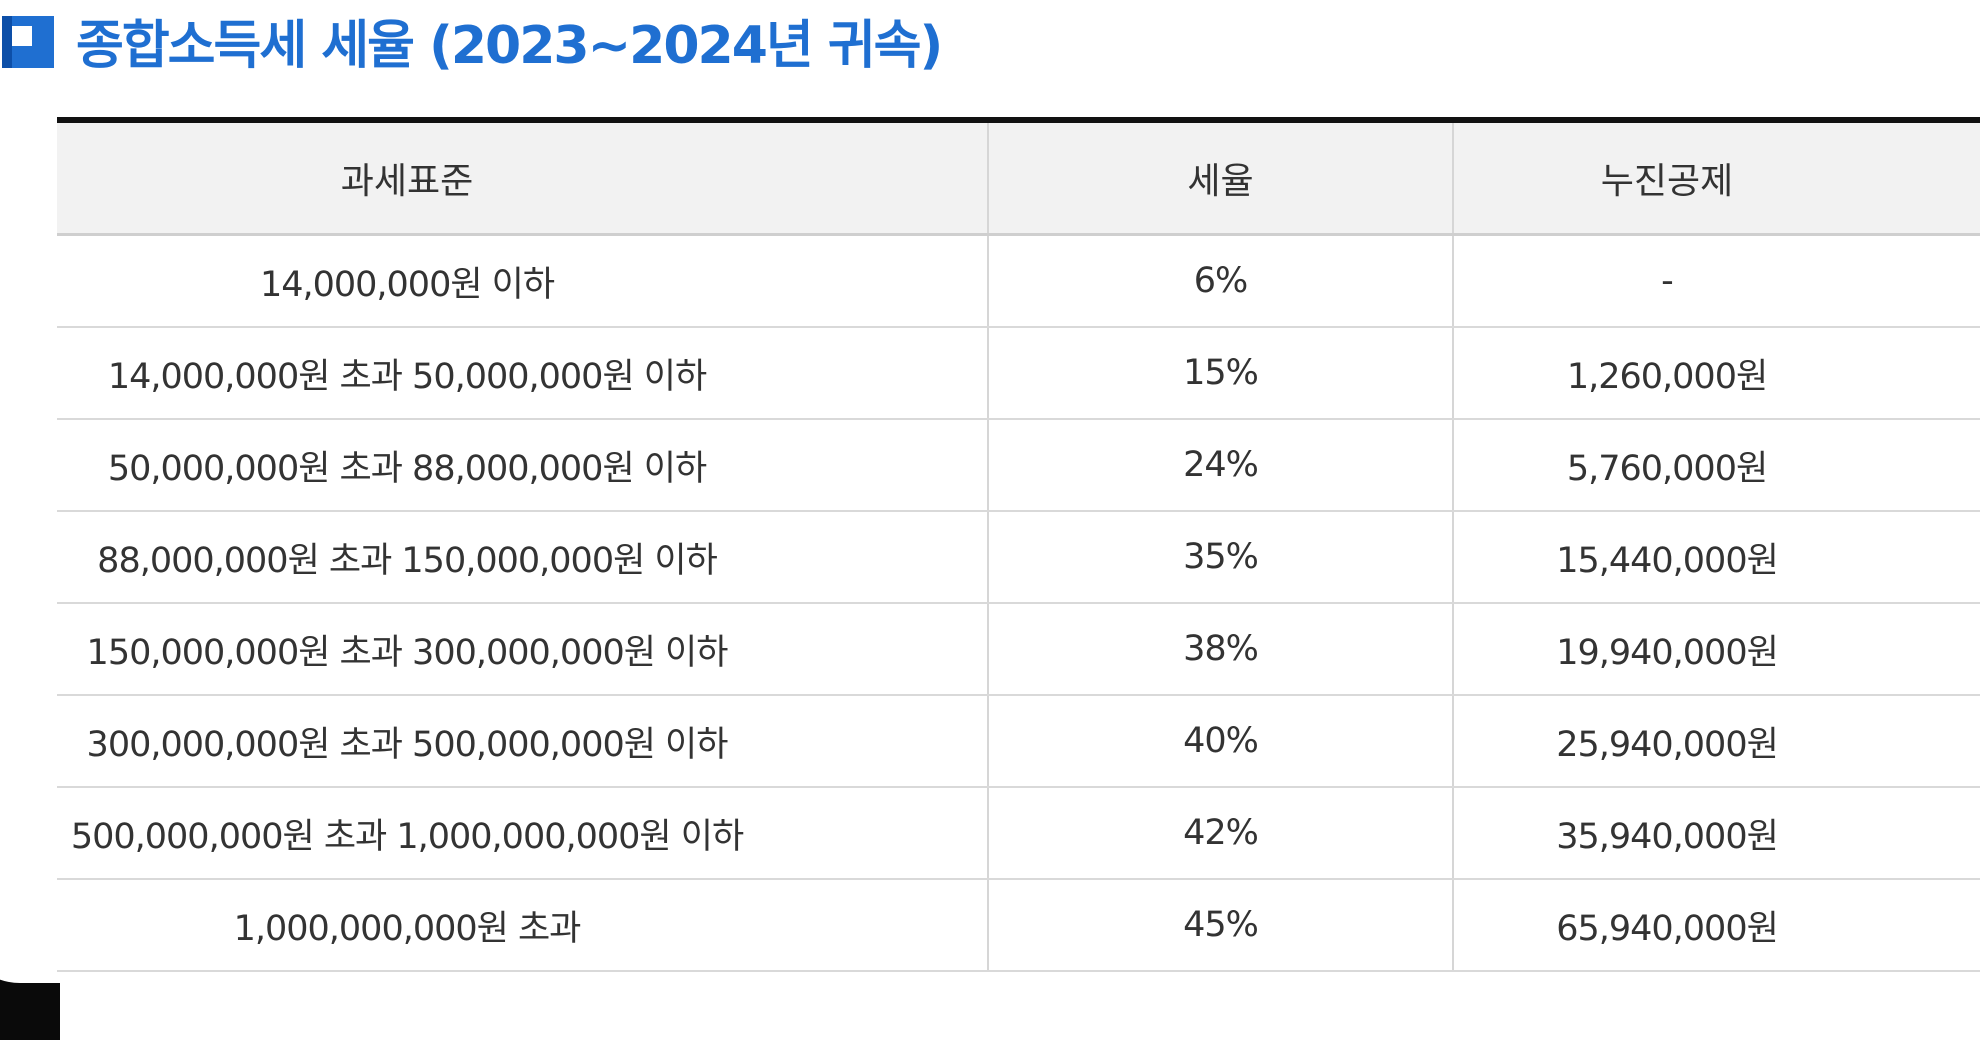  Describe the element at coordinates (1221, 373) in the screenshot. I see `cell-tax-rate: 15%` at that location.